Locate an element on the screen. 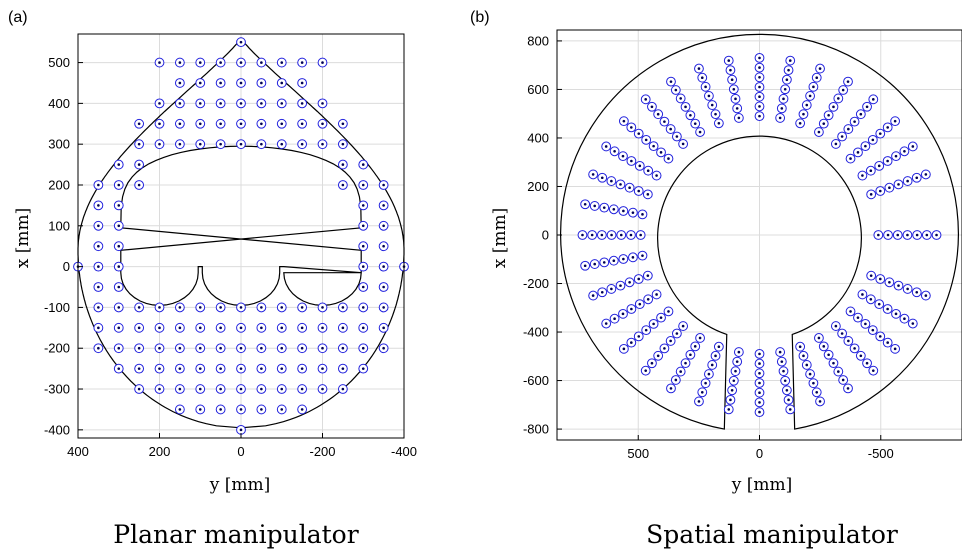 This screenshot has height=553, width=962. planar-y-tick-label: -200 is located at coordinates (57, 348).